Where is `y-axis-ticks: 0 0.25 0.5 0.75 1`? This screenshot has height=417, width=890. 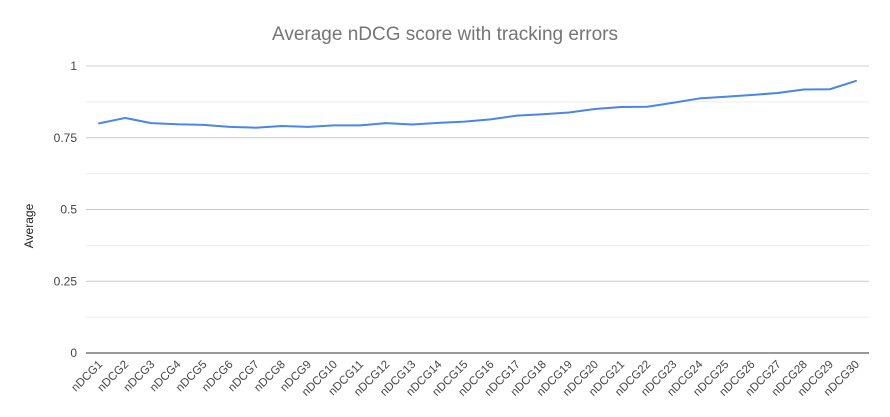 y-axis-ticks: 0 0.25 0.5 0.75 1 is located at coordinates (66, 209).